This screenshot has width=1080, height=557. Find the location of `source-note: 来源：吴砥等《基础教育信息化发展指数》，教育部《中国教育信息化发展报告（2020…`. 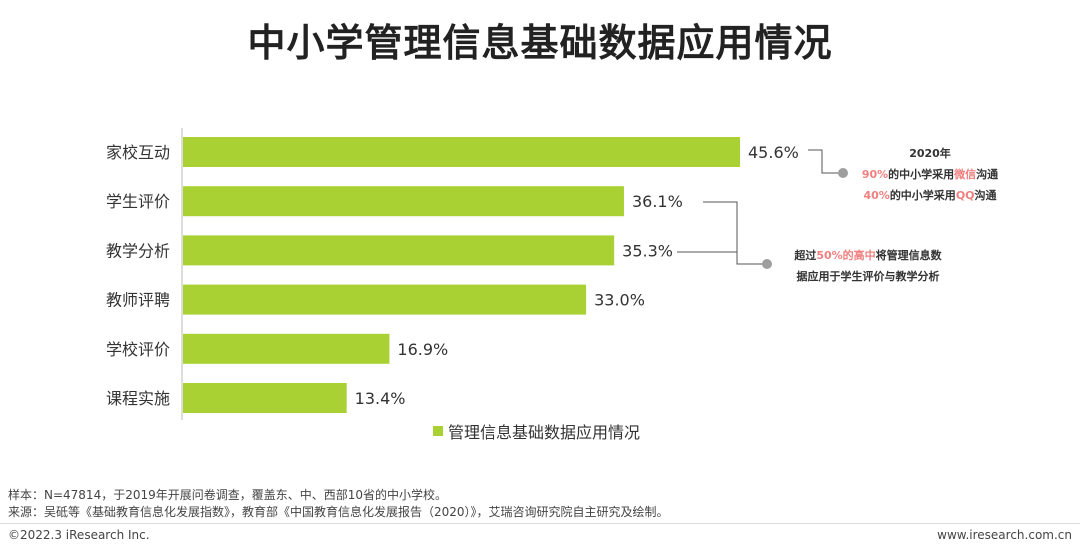

source-note: 来源：吴砥等《基础教育信息化发展指数》，教育部《中国教育信息化发展报告（2020… is located at coordinates (338, 512).